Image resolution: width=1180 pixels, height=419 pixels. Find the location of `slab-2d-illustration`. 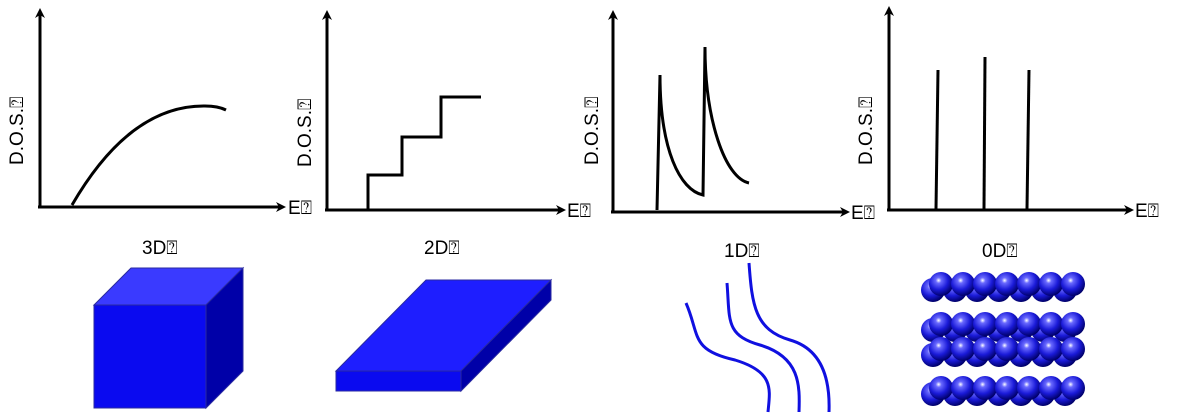

slab-2d-illustration is located at coordinates (443, 335).